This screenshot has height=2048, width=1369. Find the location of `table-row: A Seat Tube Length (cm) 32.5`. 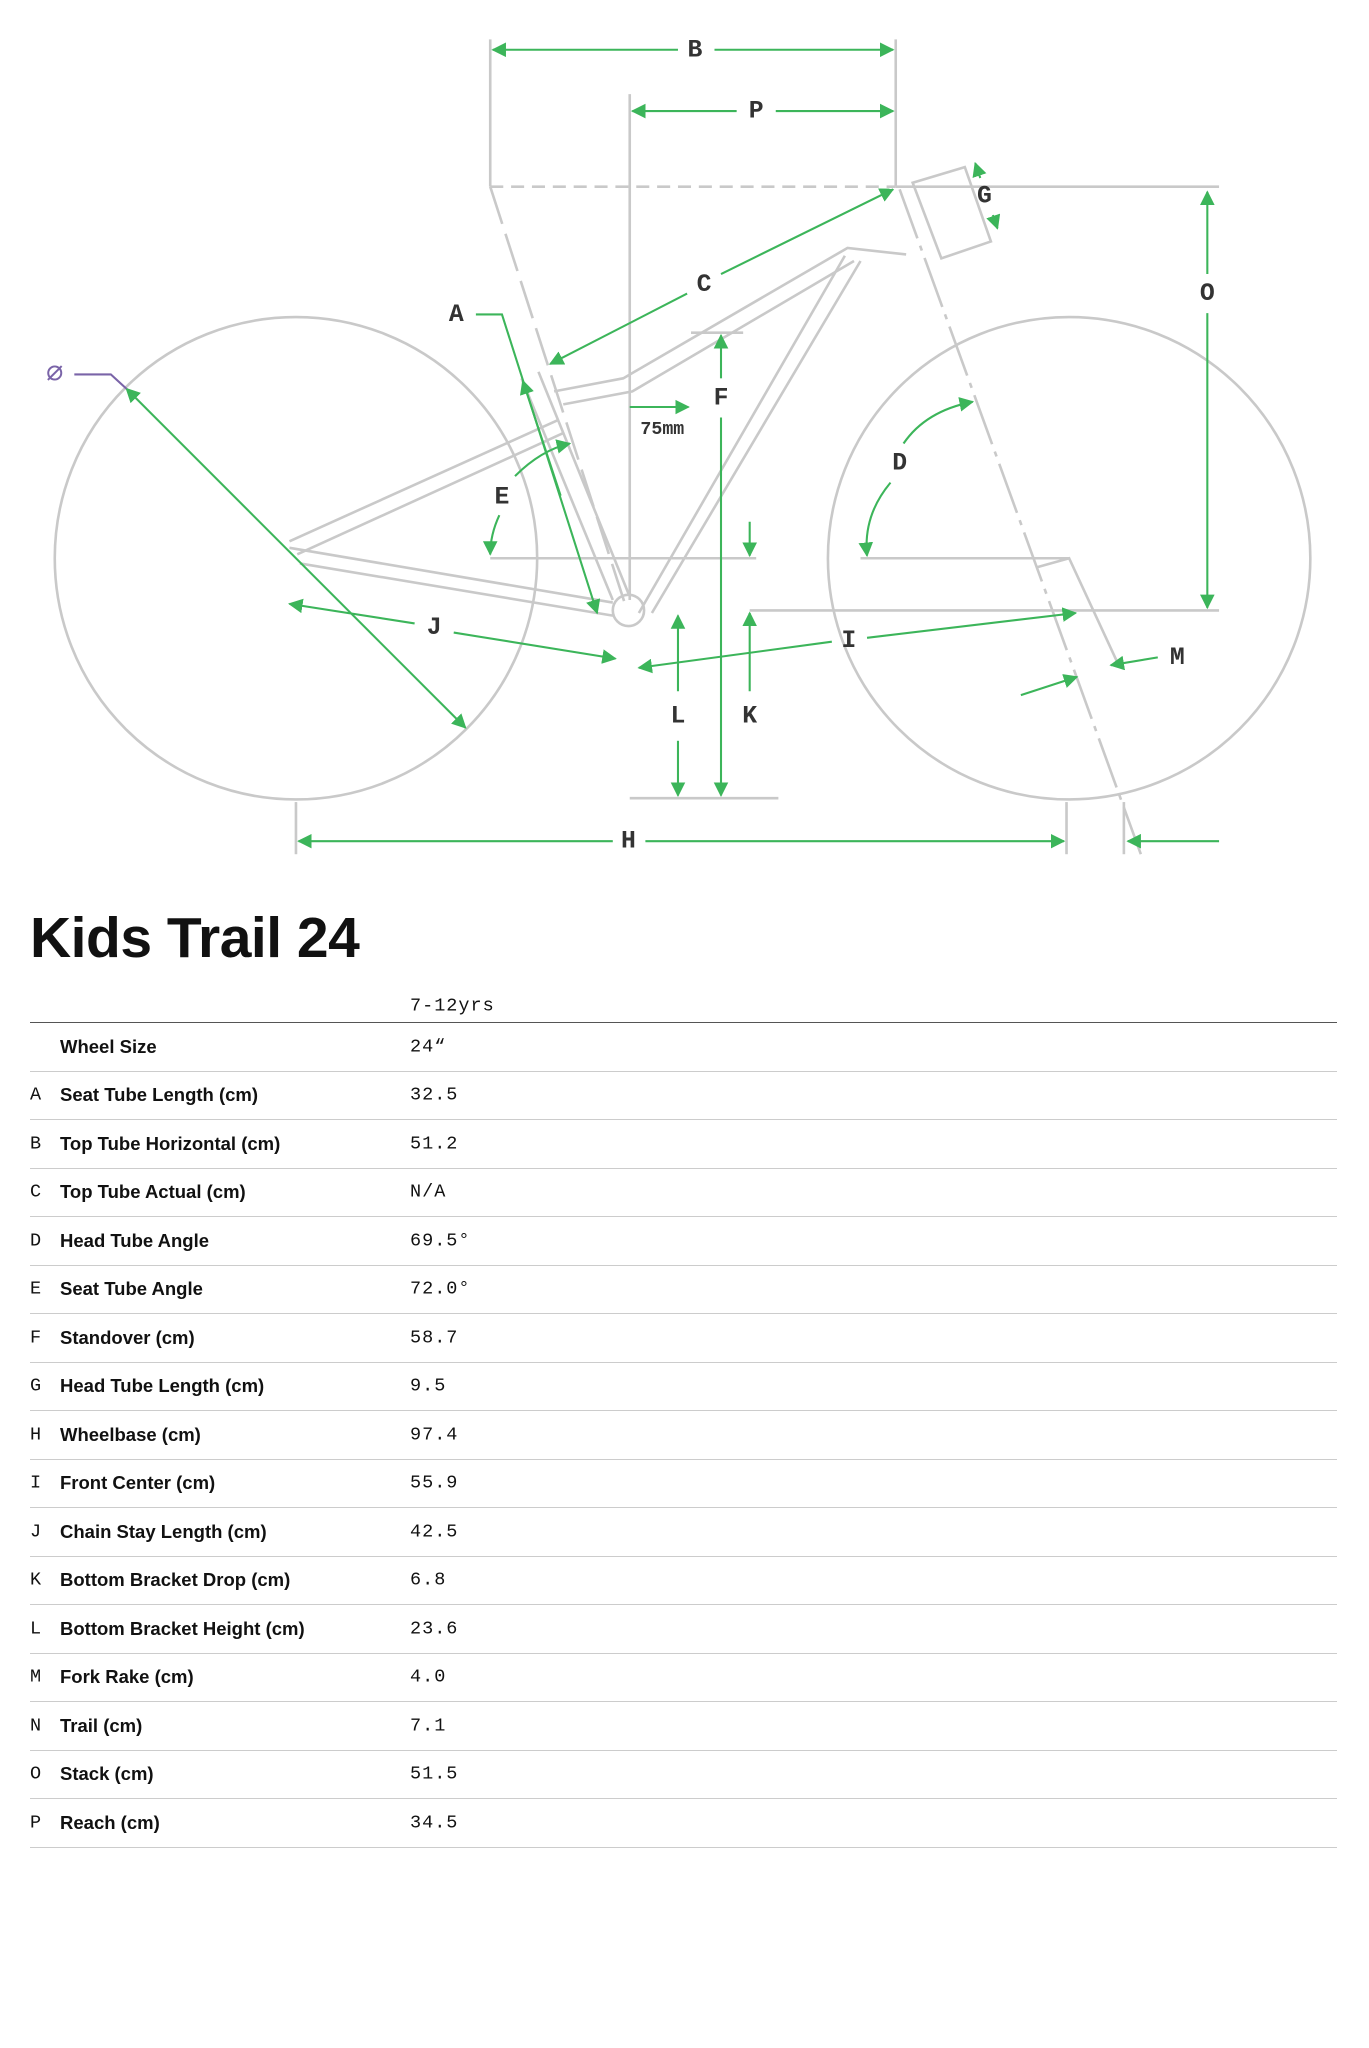

table-row: A Seat Tube Length (cm) 32.5 is located at coordinates (683, 1096).